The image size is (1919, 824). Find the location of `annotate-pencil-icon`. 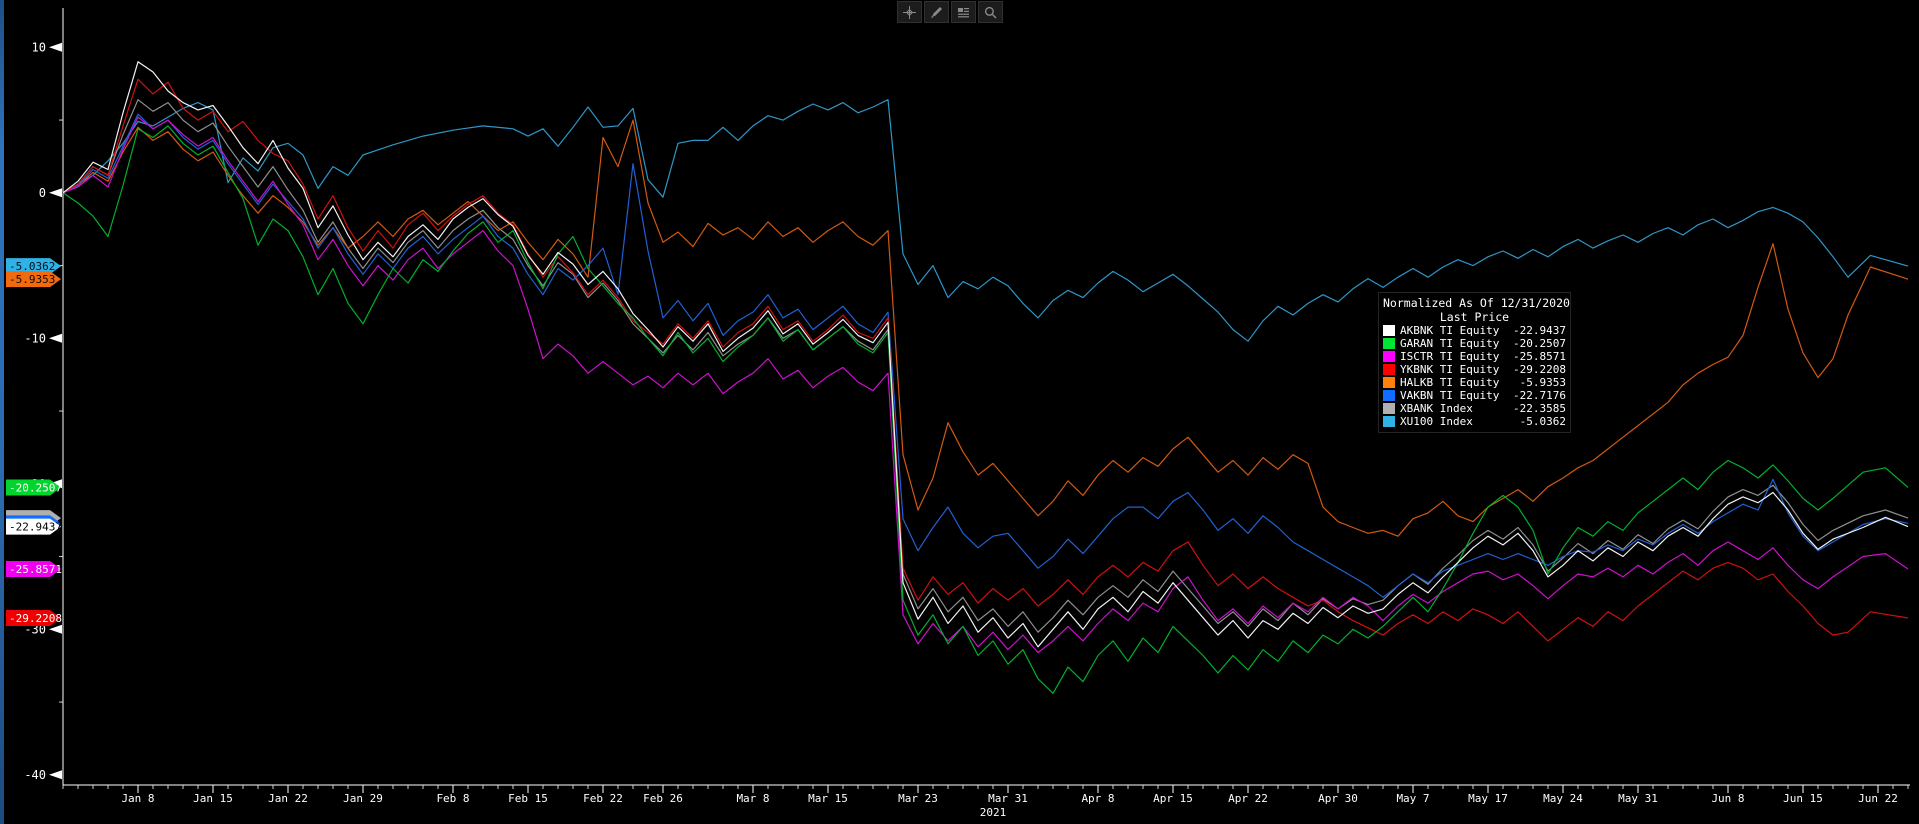

annotate-pencil-icon is located at coordinates (936, 12).